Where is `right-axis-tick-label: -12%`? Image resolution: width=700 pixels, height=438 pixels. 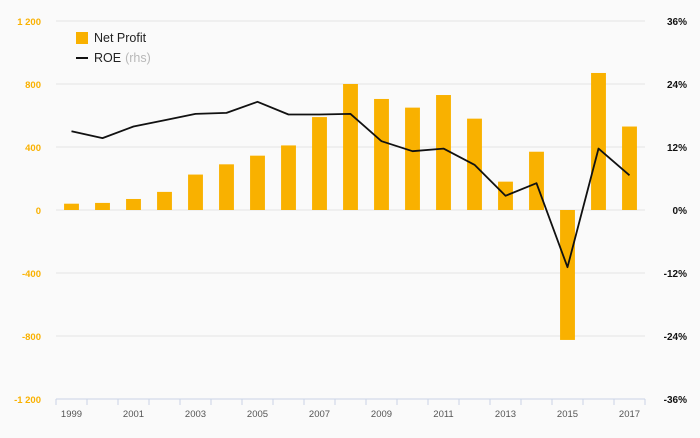
right-axis-tick-label: -12% is located at coordinates (675, 274).